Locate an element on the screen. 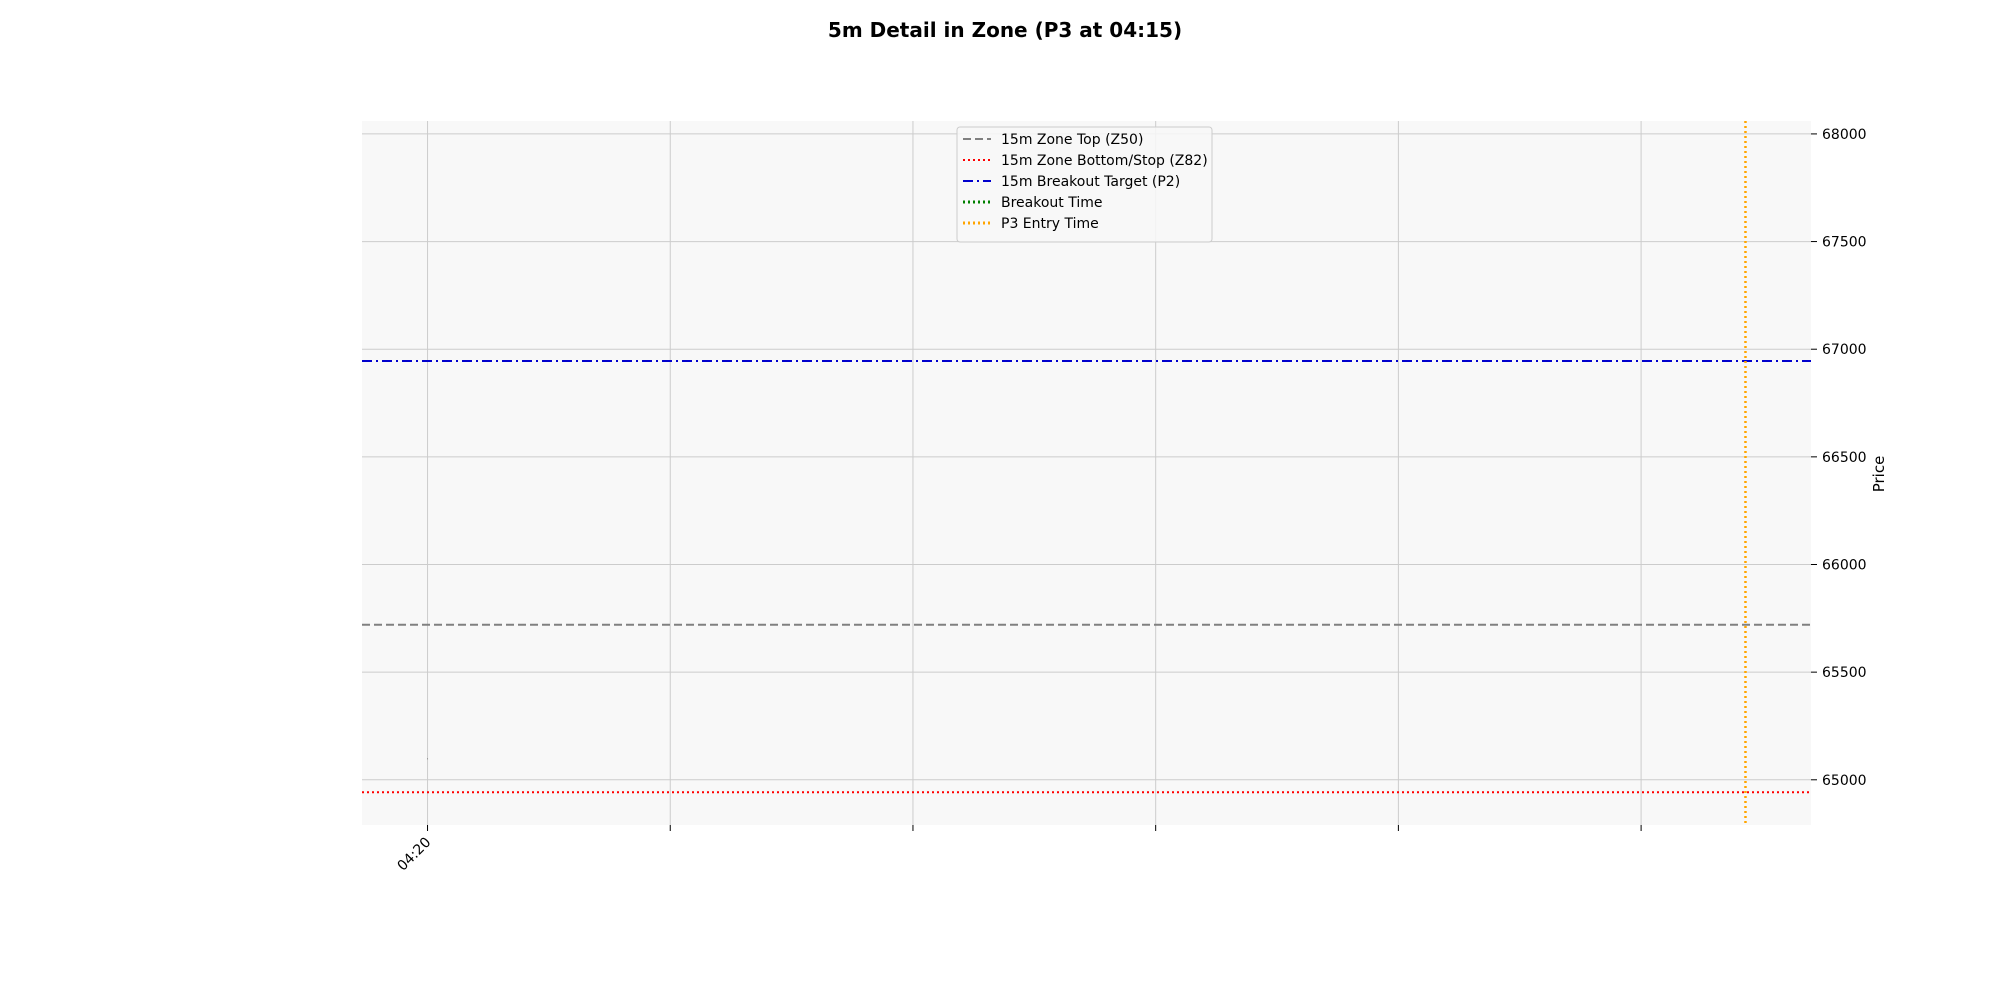  legend-label: Breakout Time is located at coordinates (1052, 203).